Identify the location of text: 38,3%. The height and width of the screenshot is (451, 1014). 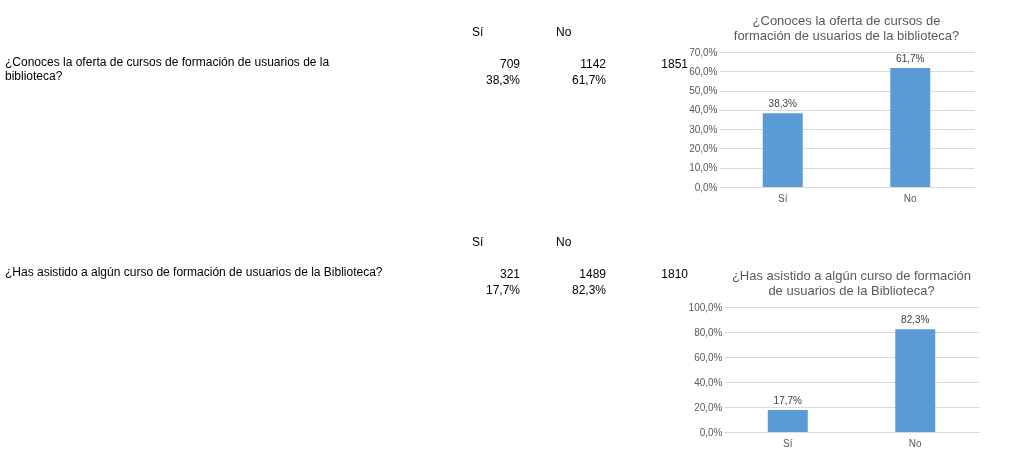
(503, 80).